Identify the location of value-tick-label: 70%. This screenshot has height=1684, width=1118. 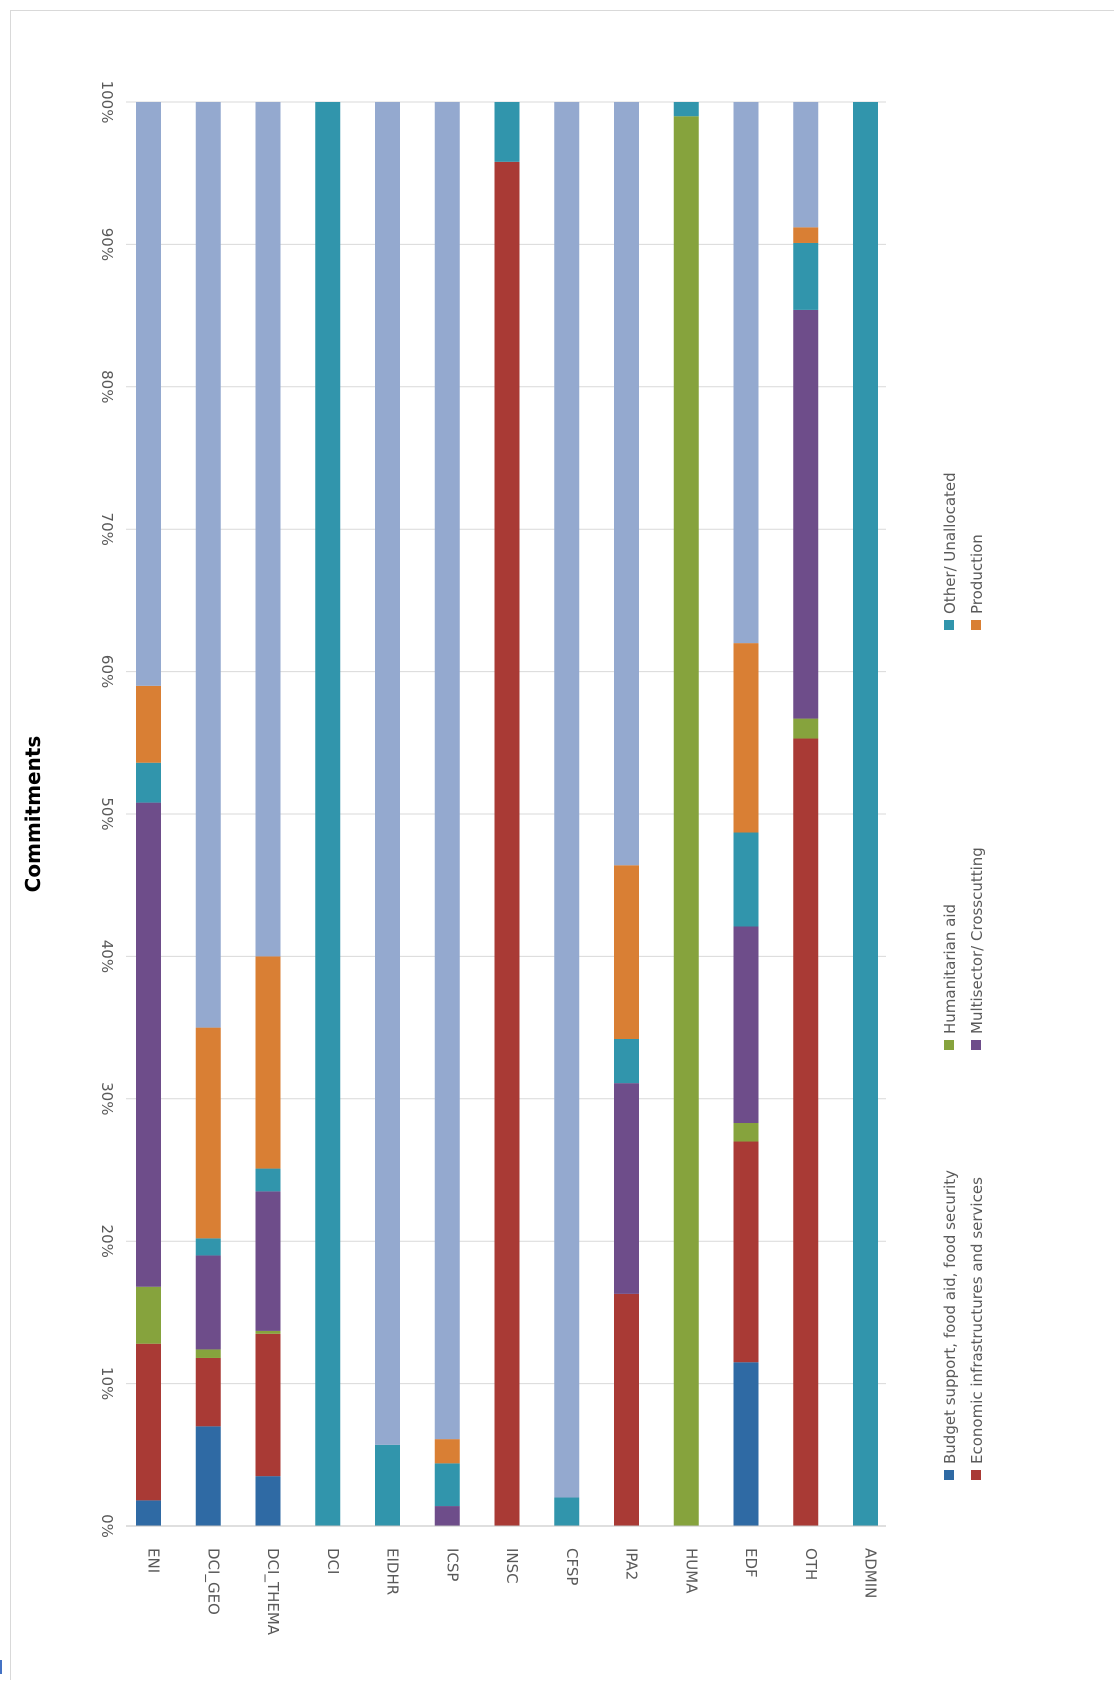
(107, 529).